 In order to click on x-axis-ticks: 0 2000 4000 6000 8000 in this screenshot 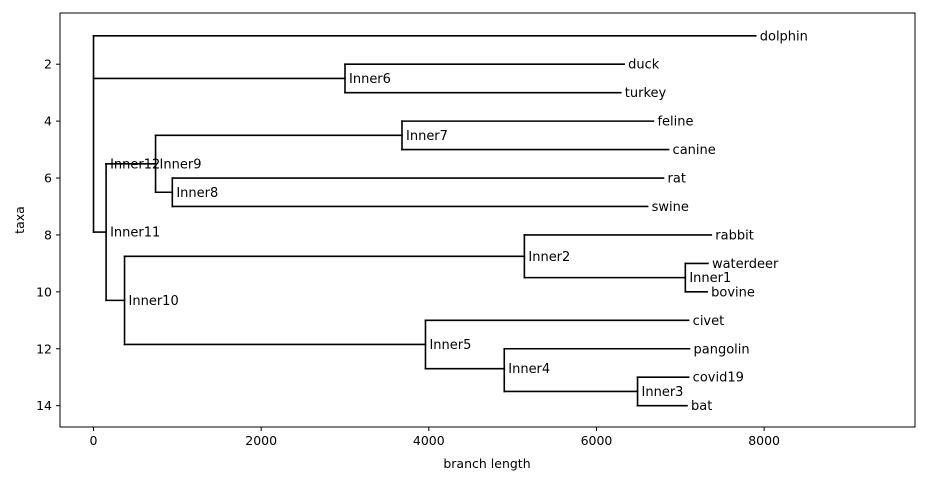, I will do `click(435, 437)`.